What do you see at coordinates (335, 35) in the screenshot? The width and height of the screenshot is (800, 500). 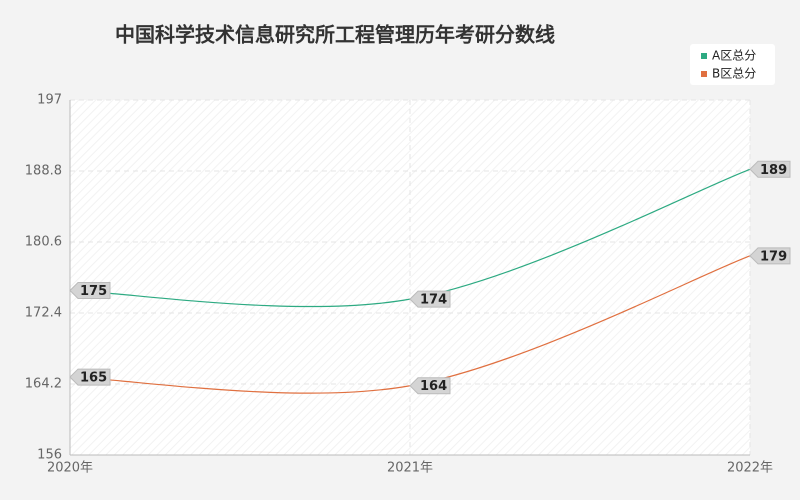 I see `chart-title: 中国科学技术信息研究所工程管理历年考研分数线` at bounding box center [335, 35].